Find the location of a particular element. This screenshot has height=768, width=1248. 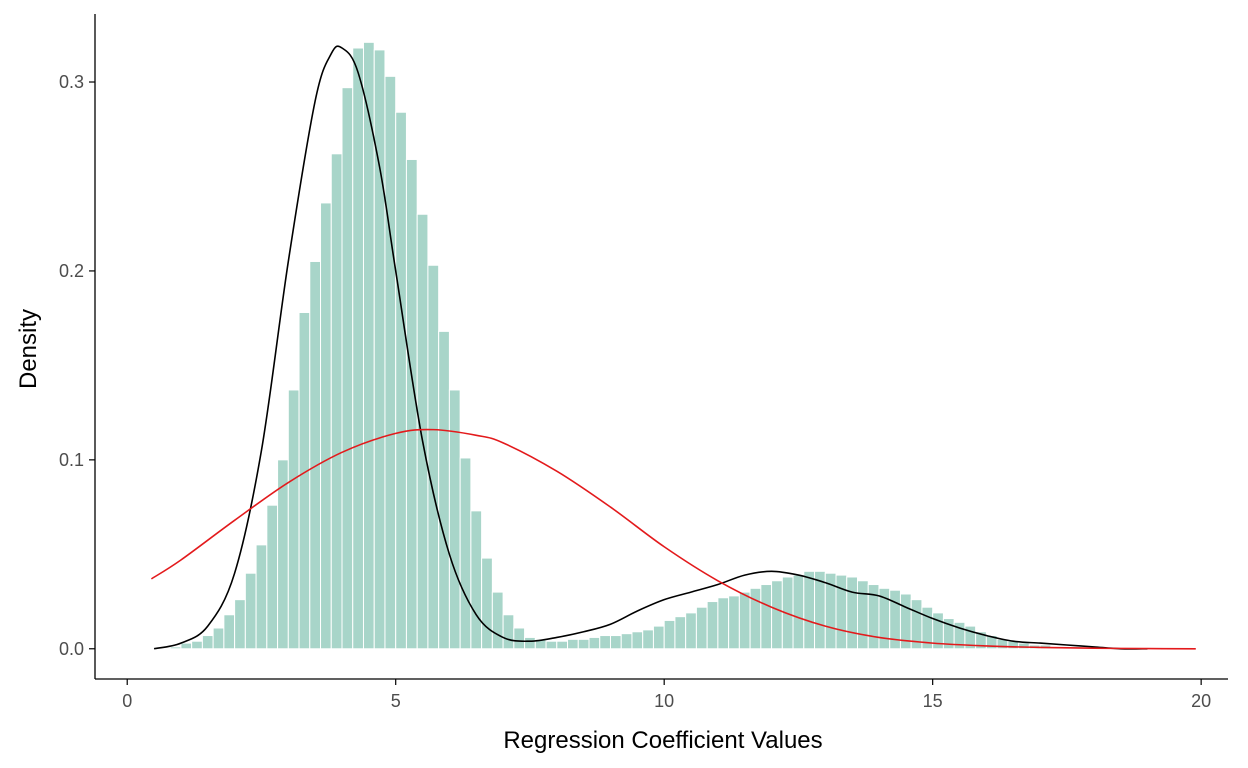

y-tick-label: 0.0 is located at coordinates (71, 649).